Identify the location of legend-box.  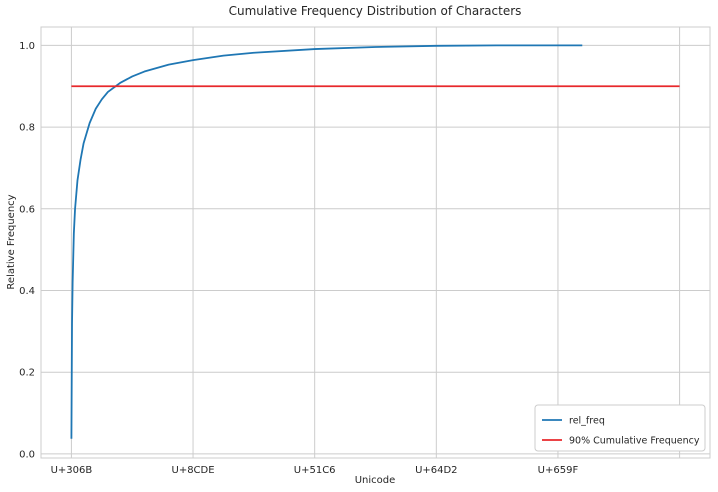
(620, 428).